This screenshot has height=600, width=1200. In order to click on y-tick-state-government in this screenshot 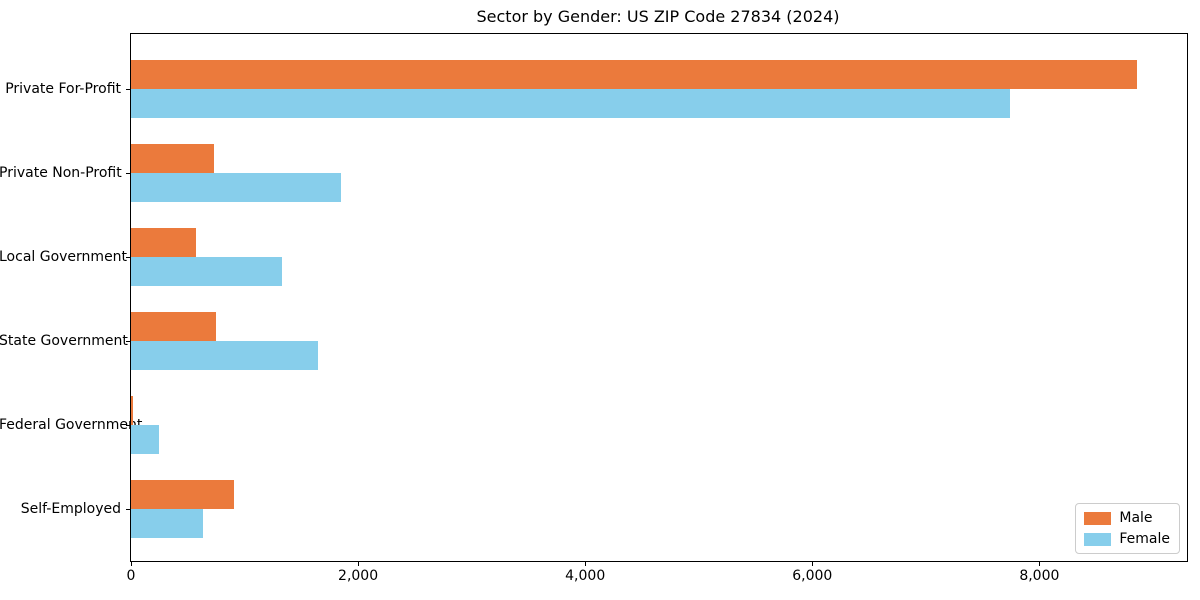, I will do `click(128, 341)`.